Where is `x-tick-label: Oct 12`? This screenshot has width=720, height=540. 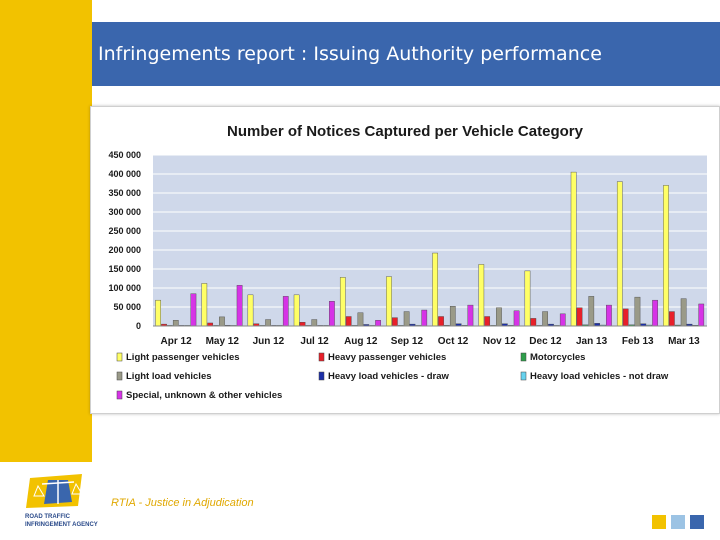 x-tick-label: Oct 12 is located at coordinates (453, 341).